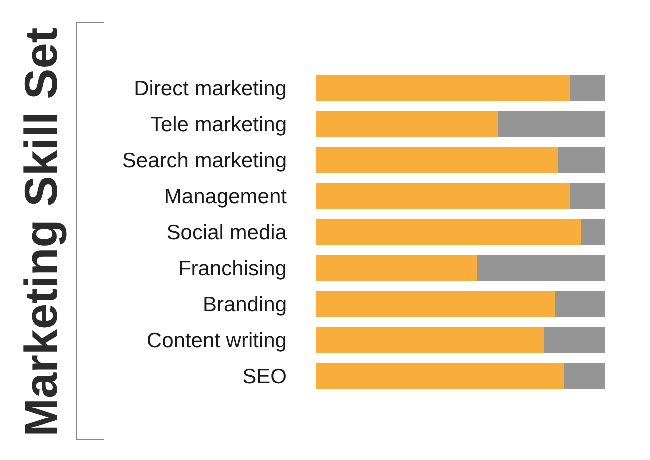 The image size is (650, 460). Describe the element at coordinates (232, 268) in the screenshot. I see `y-tick-label: Franchising` at that location.